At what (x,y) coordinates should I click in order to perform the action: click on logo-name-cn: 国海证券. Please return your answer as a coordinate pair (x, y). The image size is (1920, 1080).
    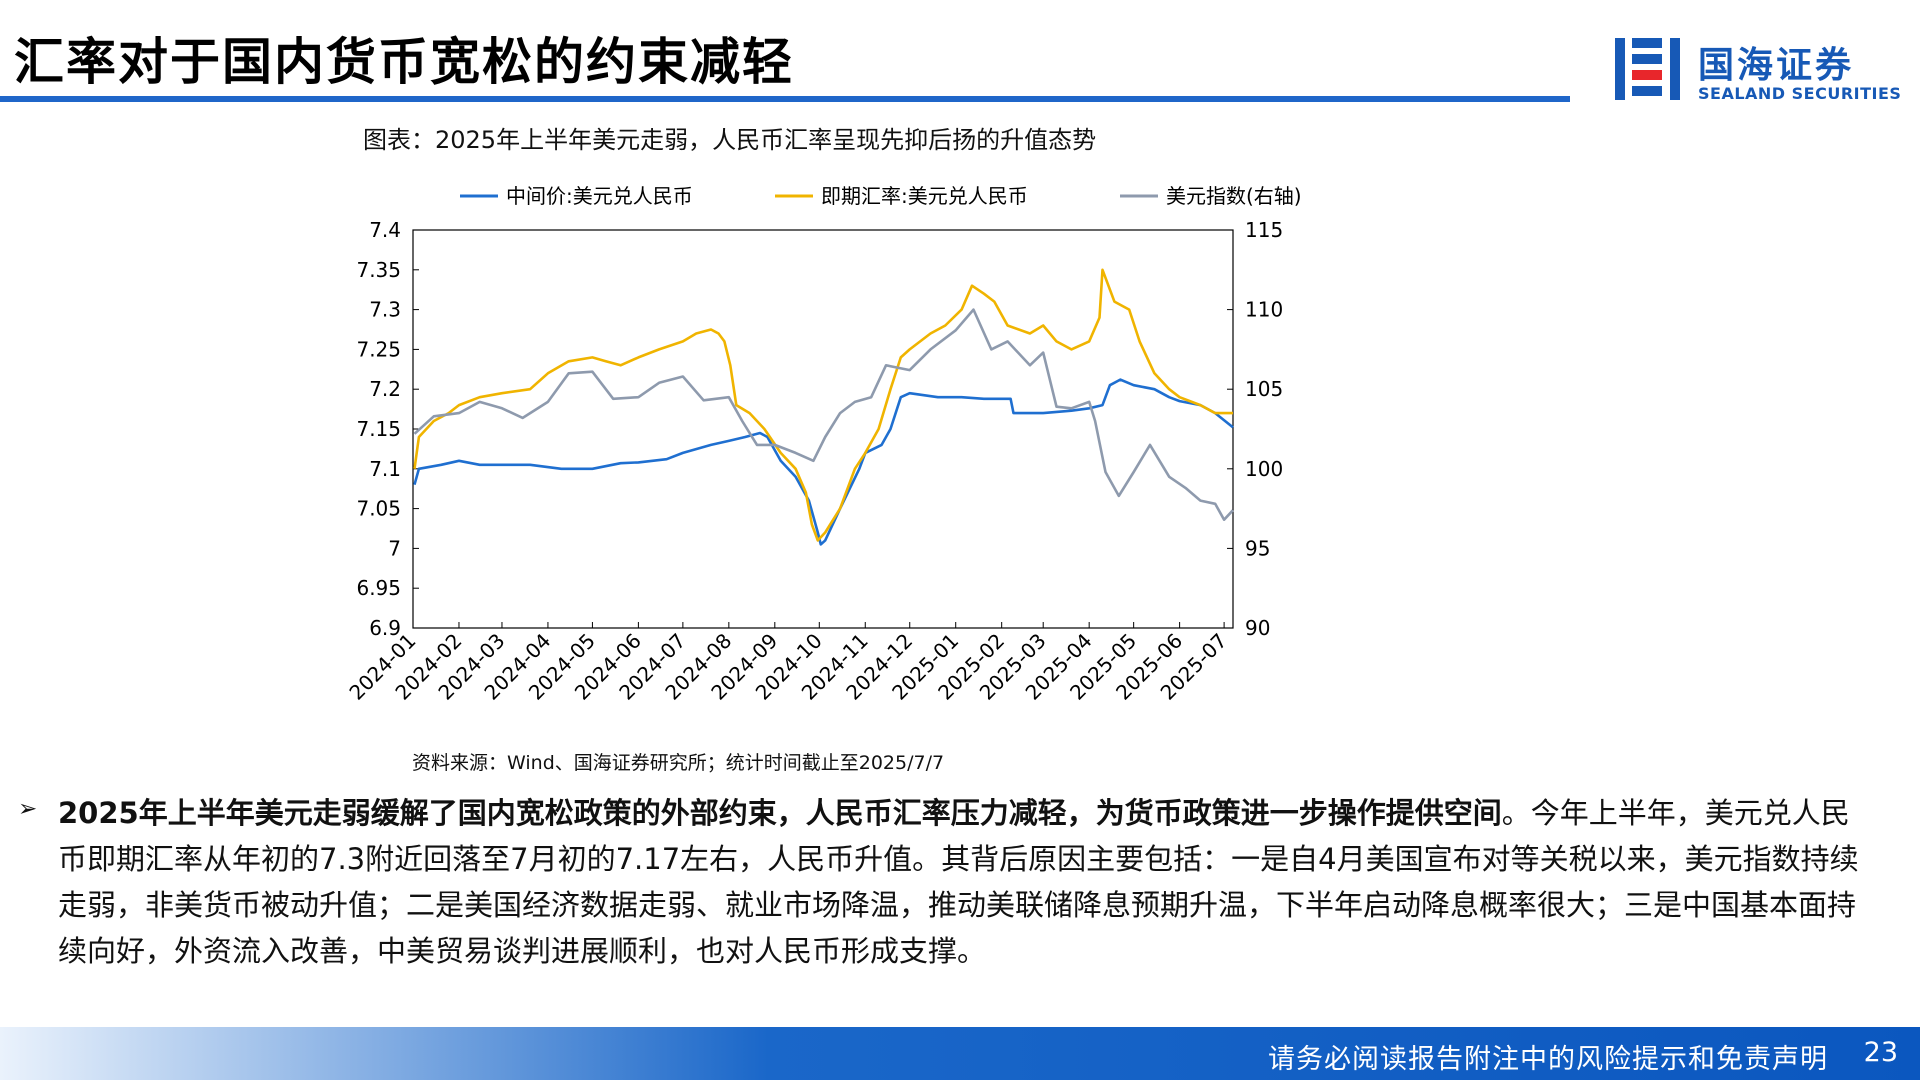
    Looking at the image, I should click on (1776, 65).